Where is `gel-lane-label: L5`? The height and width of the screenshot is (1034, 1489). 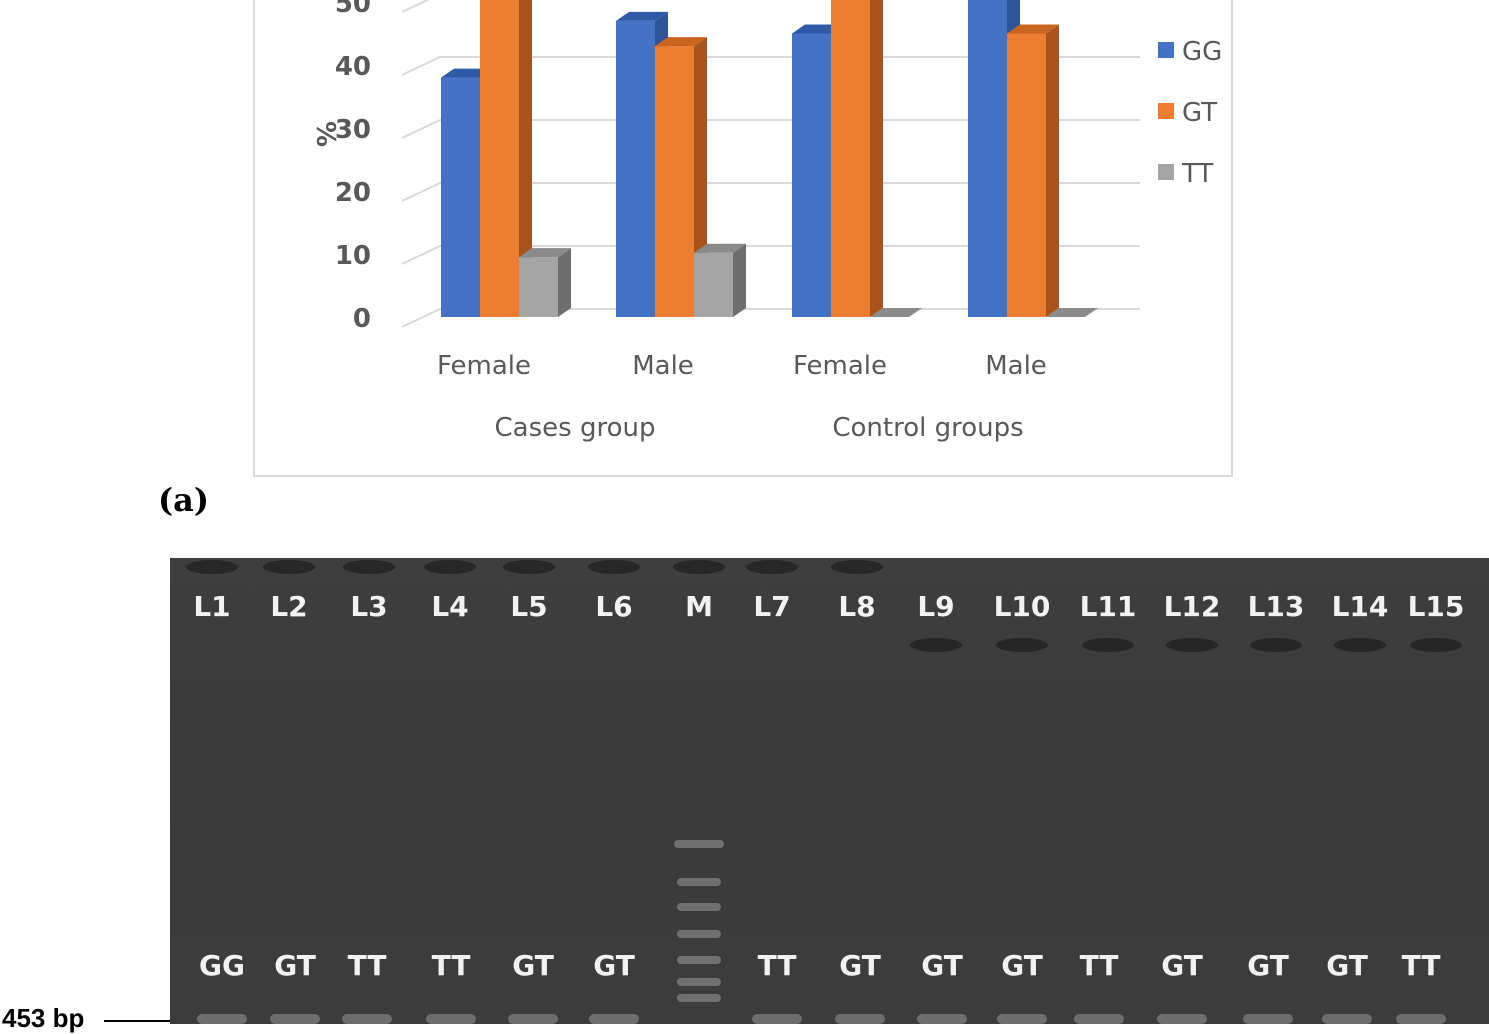 gel-lane-label: L5 is located at coordinates (529, 606).